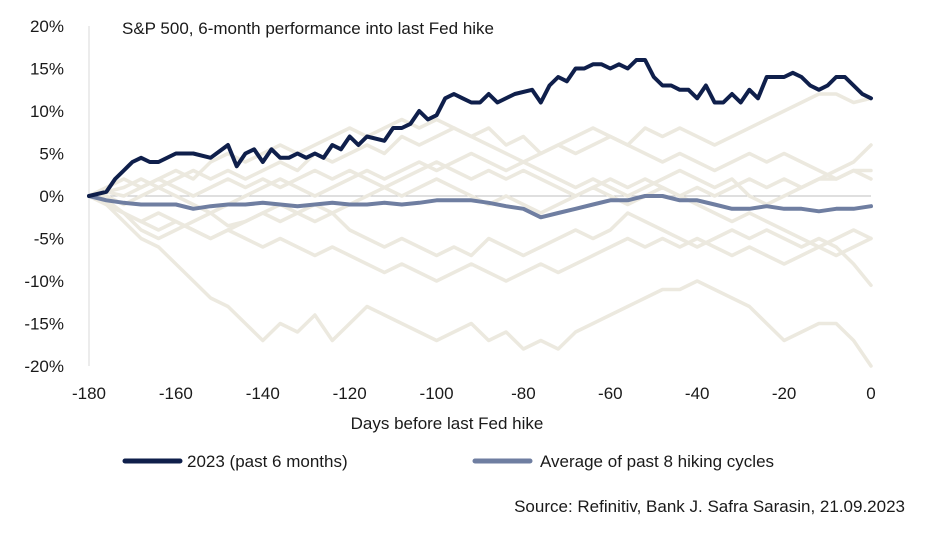  I want to click on y-tick-label: -15%, so click(44, 324).